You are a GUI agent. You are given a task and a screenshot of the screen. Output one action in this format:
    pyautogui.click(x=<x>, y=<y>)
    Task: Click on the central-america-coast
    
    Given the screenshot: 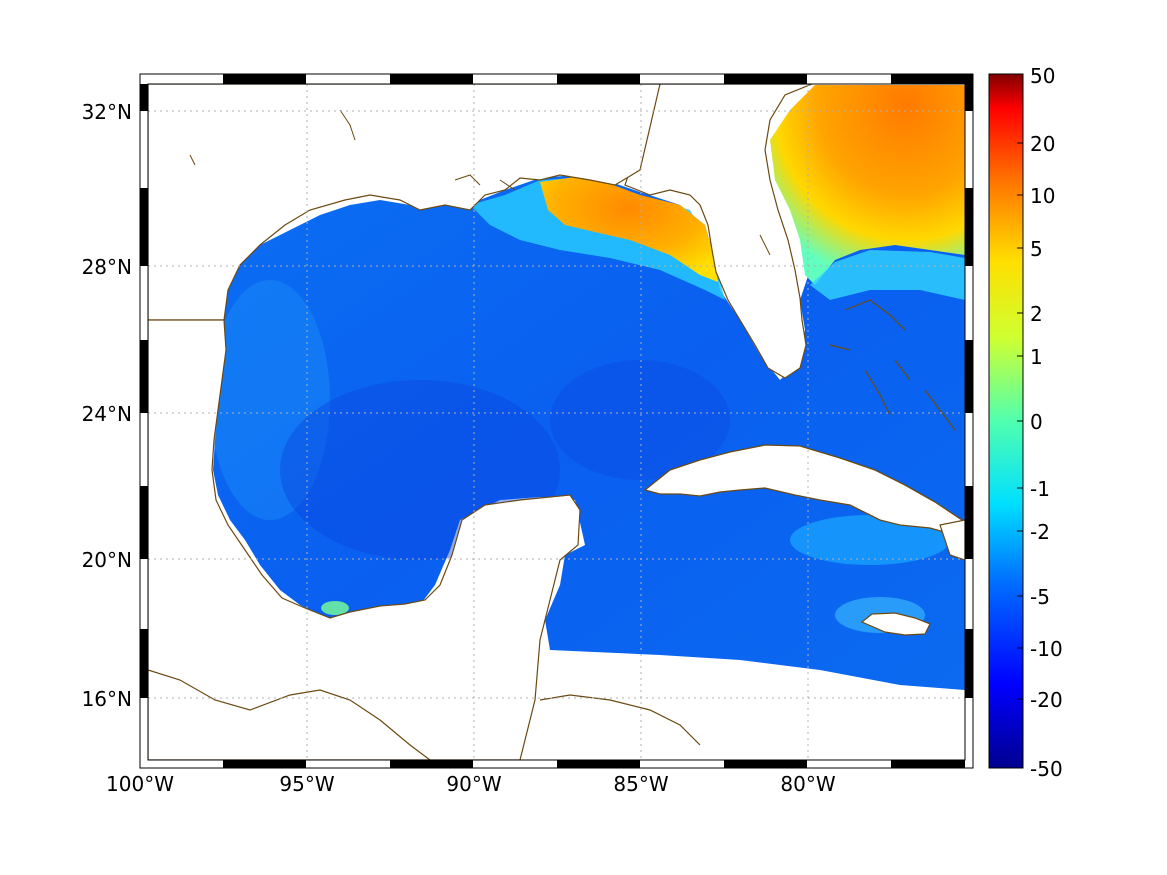 What is the action you would take?
    pyautogui.click(x=424, y=714)
    